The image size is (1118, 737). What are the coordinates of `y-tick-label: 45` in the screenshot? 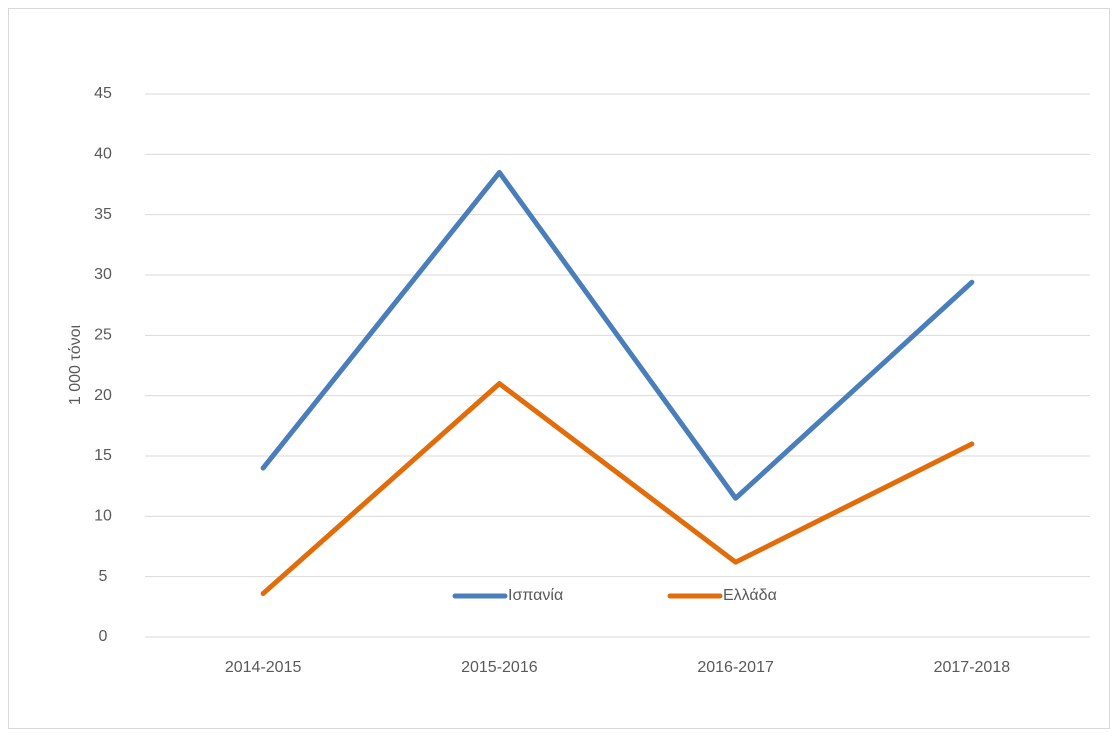 It's located at (103, 93).